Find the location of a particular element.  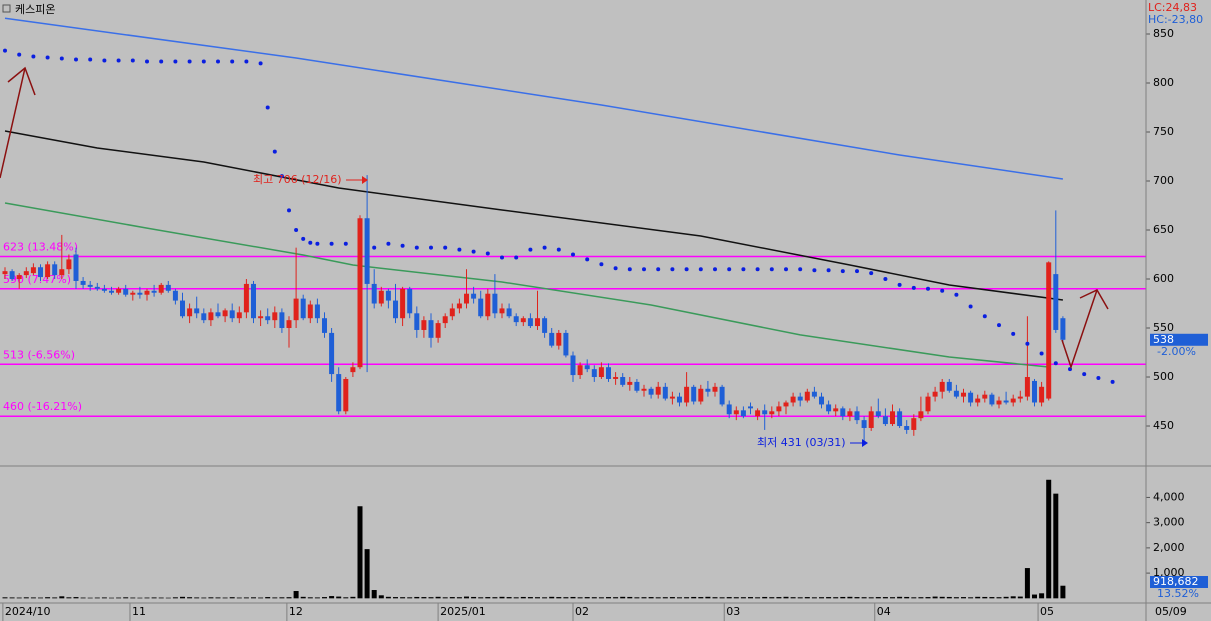

level-label: 460 (-16.21%) is located at coordinates (42, 406).